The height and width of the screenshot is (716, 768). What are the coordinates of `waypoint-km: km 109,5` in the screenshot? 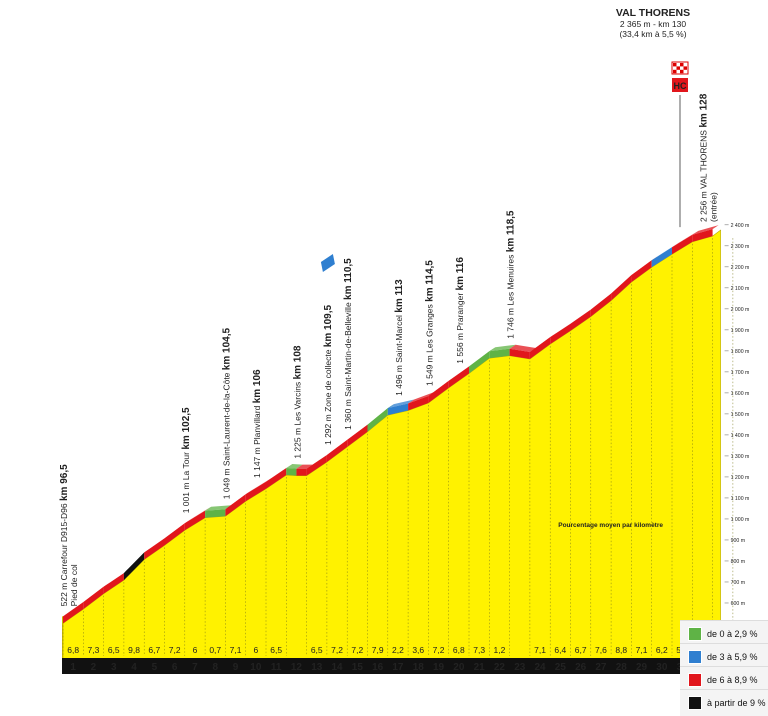 It's located at (328, 326).